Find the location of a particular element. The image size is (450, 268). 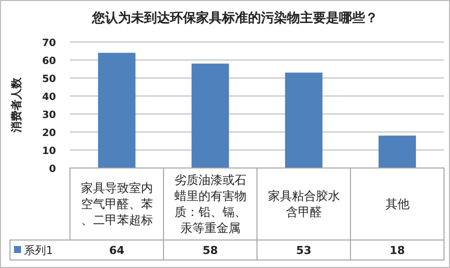

chart-title: 您认为未到达环保家具标准的污染物主要是哪些？ is located at coordinates (234, 18).